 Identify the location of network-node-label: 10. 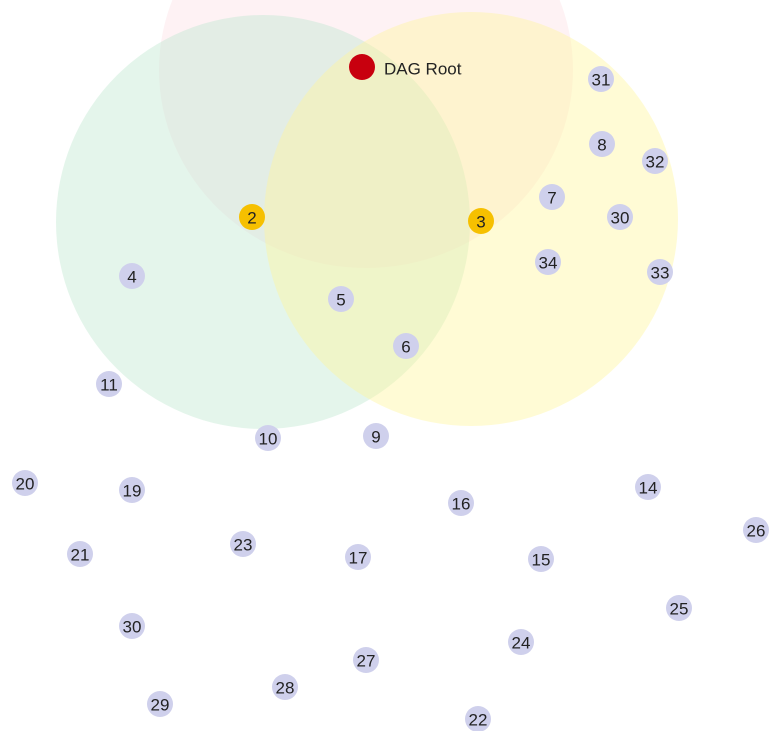
(268, 439).